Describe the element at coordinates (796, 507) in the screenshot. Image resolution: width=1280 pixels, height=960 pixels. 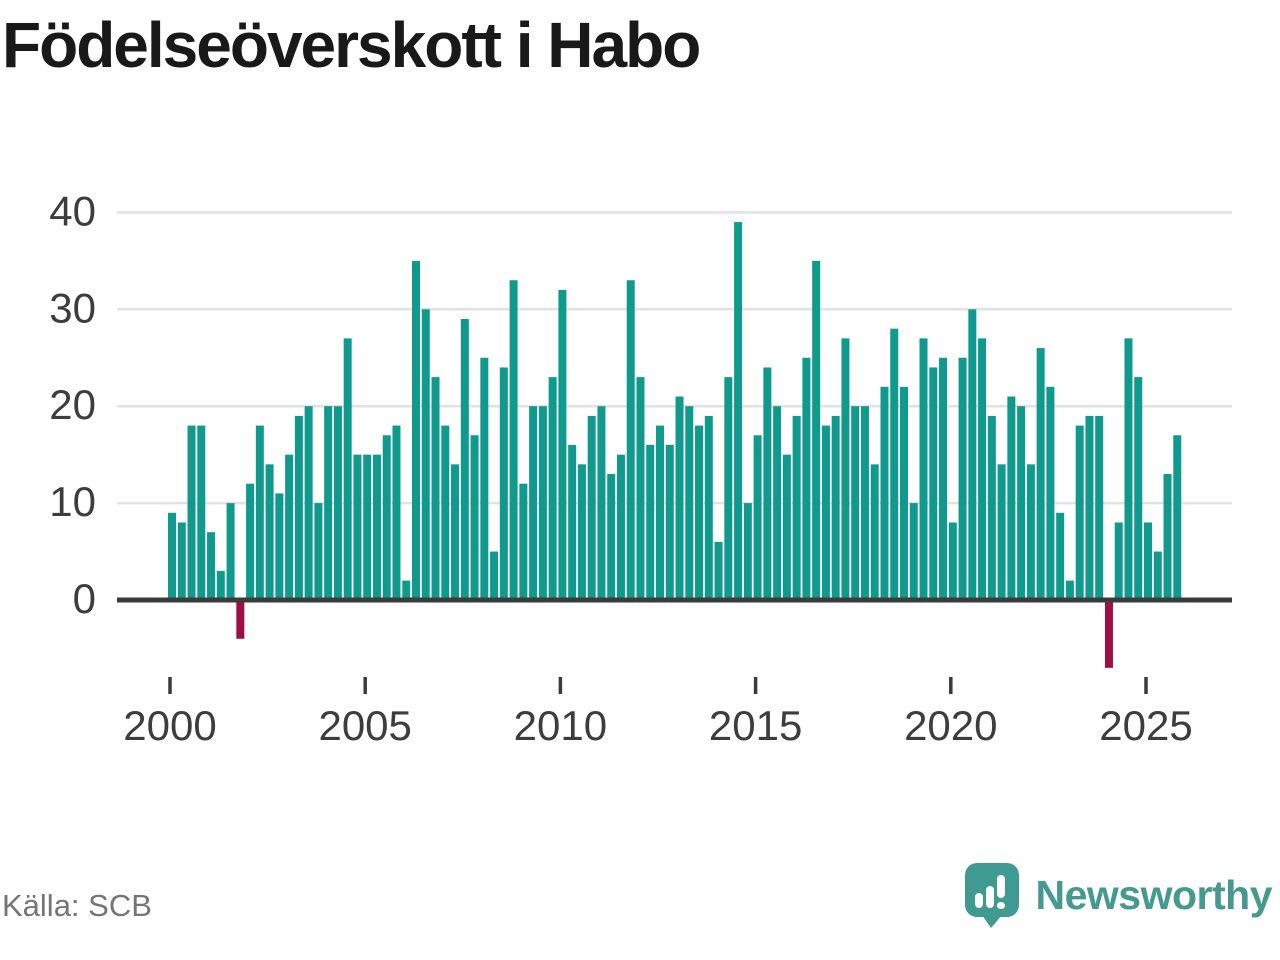
I see `bar-2016-Q1` at that location.